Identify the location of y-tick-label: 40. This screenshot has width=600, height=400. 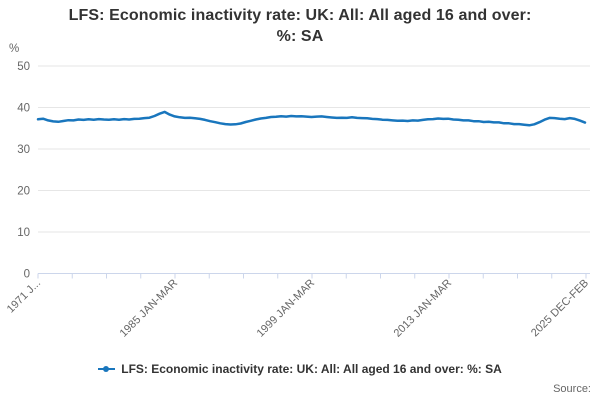
(23, 109).